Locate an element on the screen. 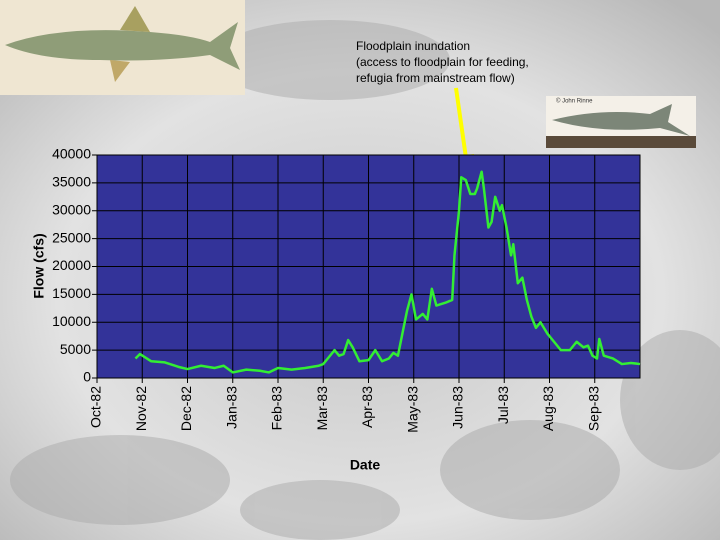 This screenshot has height=540, width=720. x-tick-label: Mar-83 is located at coordinates (322, 408).